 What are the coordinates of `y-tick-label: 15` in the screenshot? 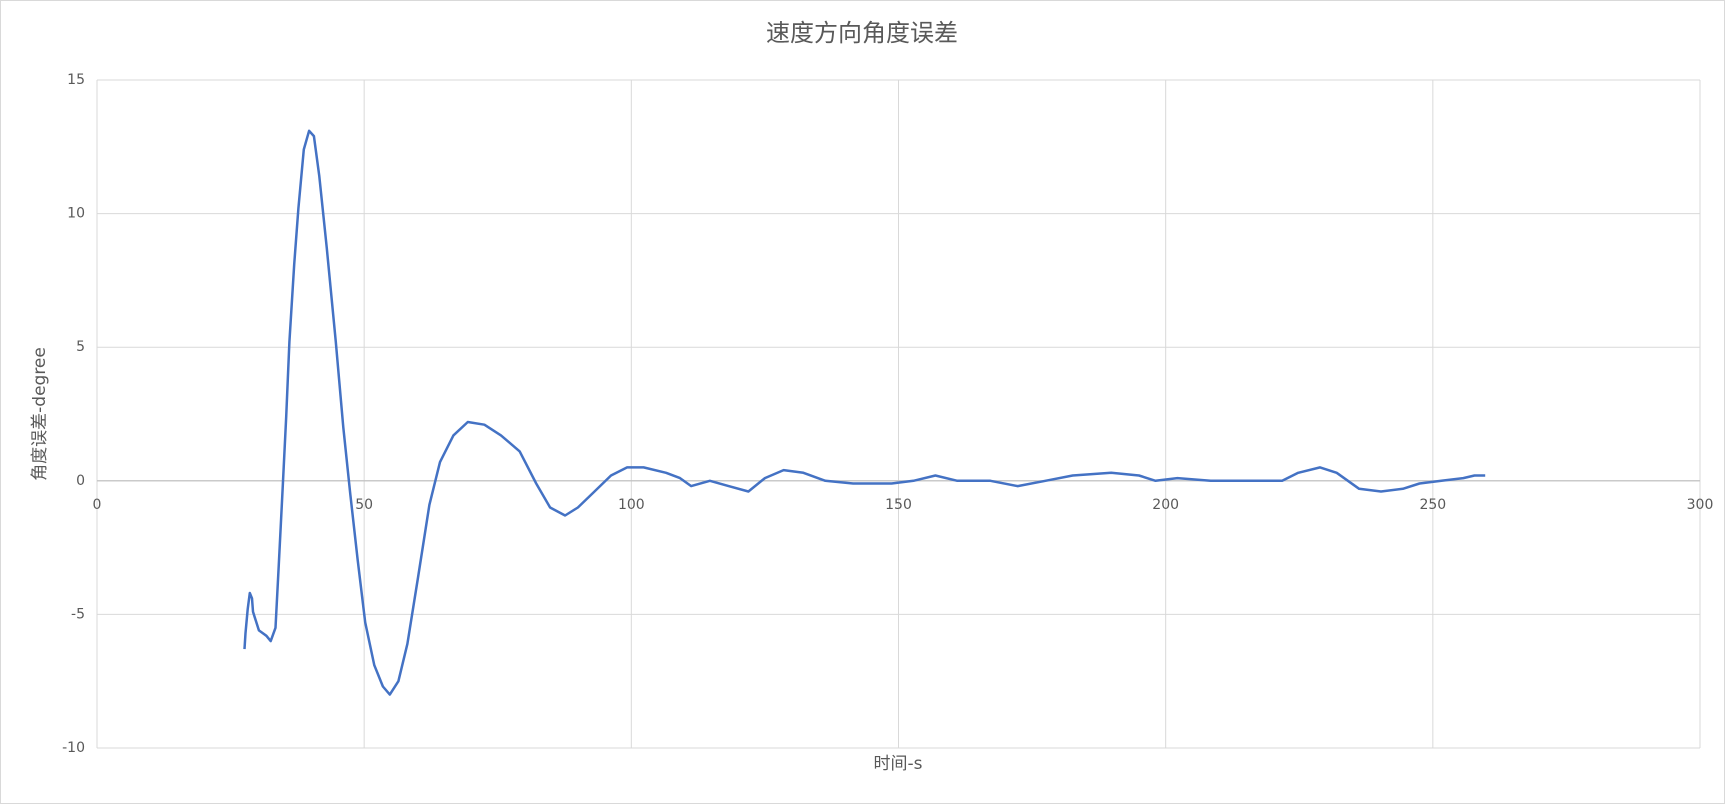 It's located at (76, 80).